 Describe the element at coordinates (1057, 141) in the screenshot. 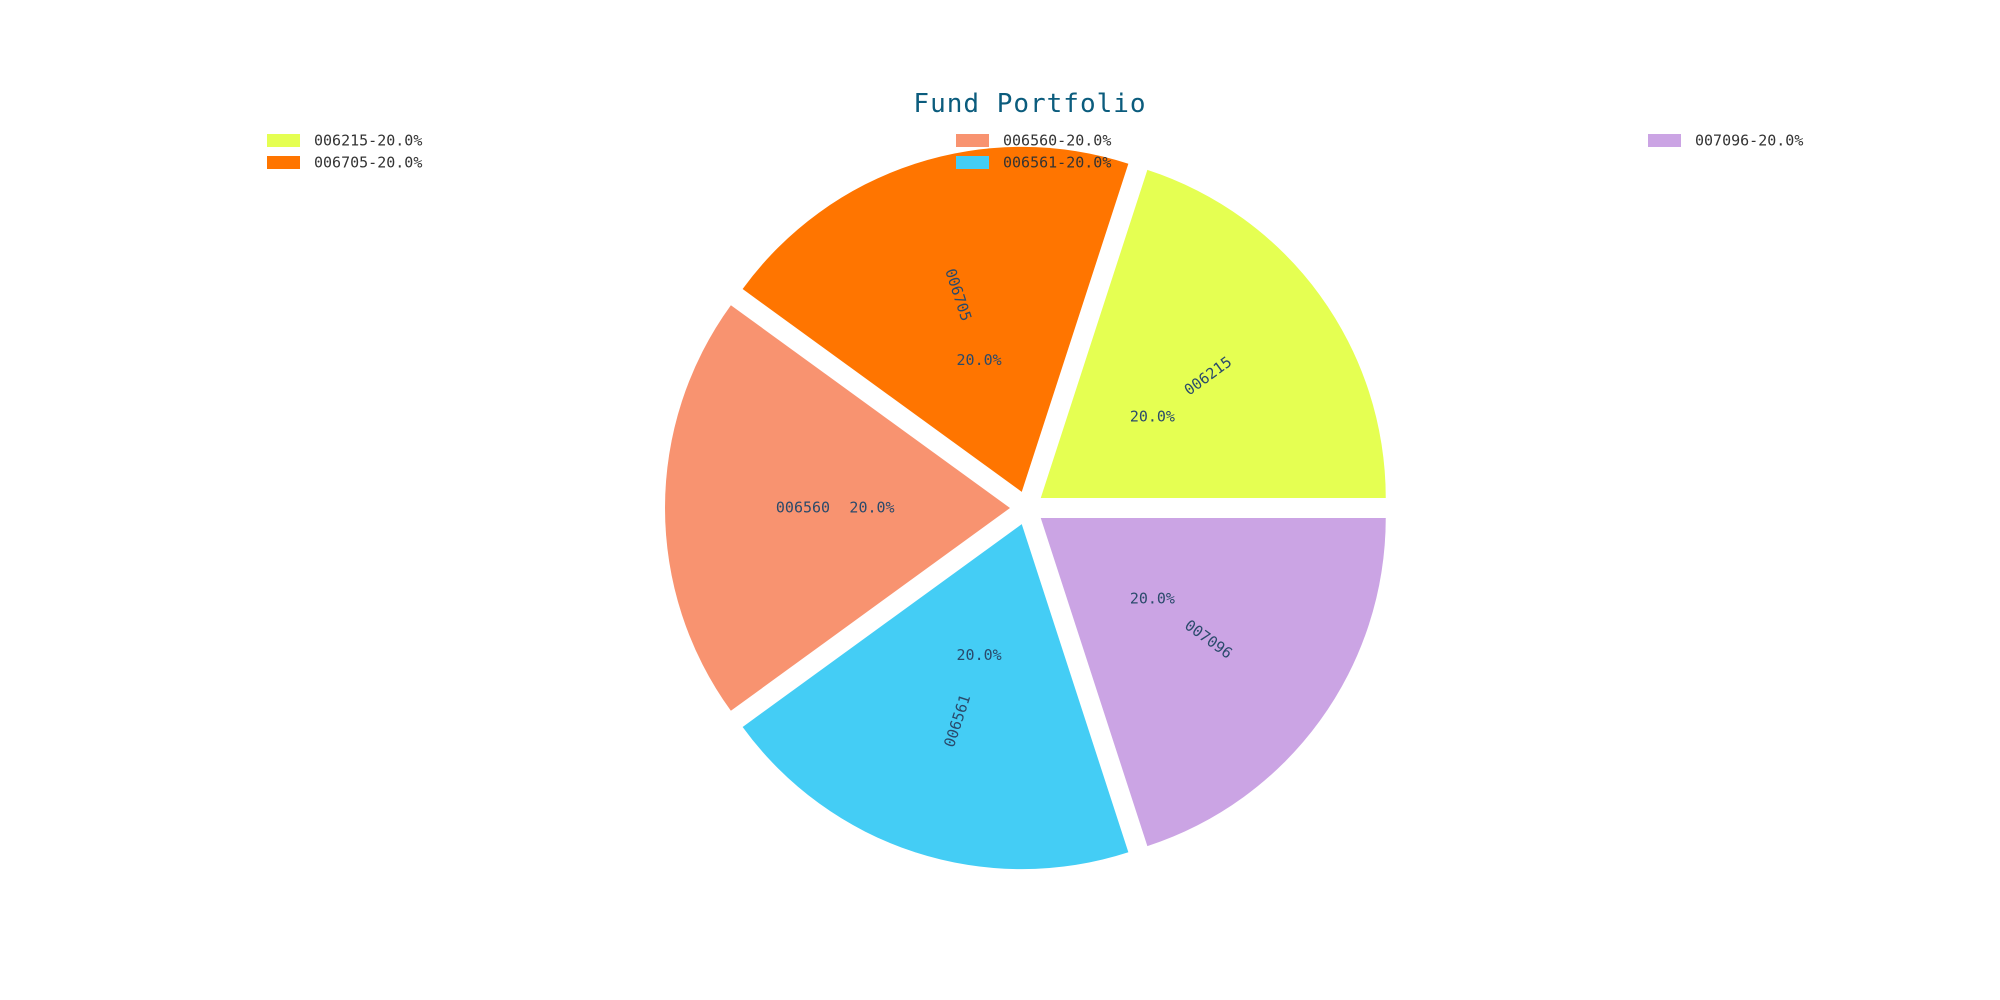

I see `legend-label-006560: 006560-20.0%` at that location.